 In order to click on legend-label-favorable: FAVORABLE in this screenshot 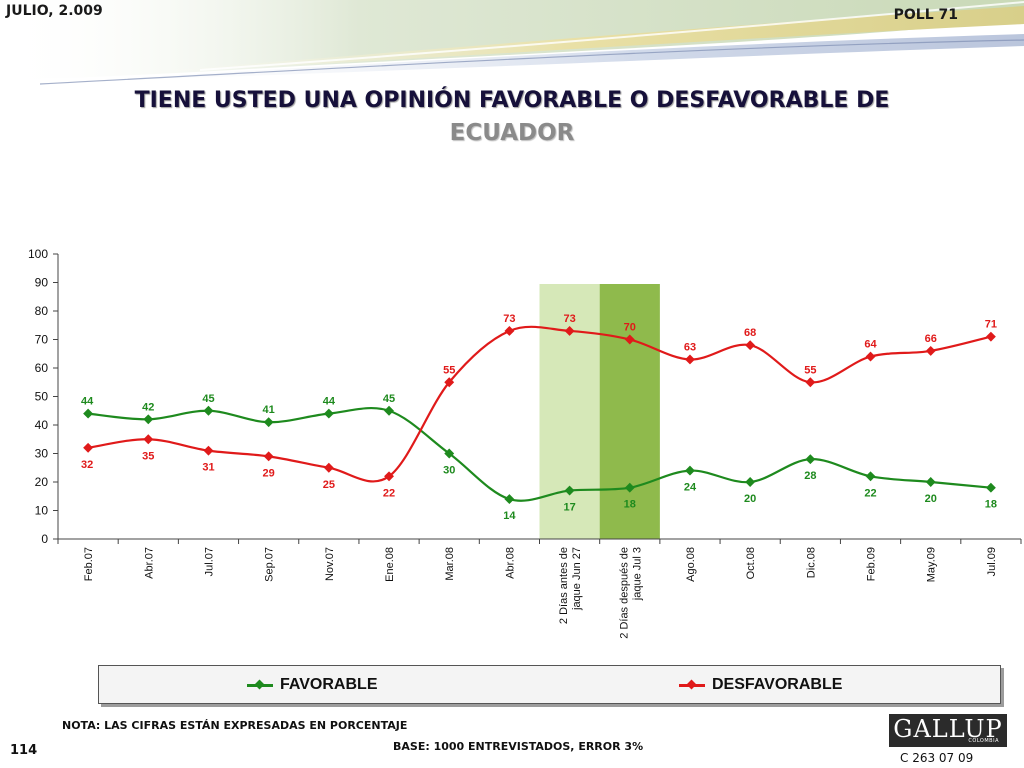, I will do `click(329, 684)`.